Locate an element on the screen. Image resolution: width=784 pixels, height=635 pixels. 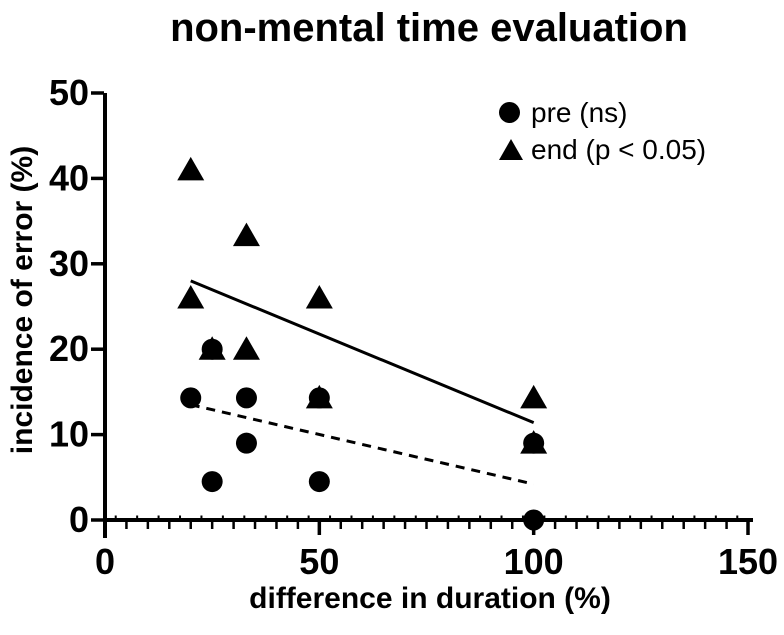
legend-item-pre: pre (ns) is located at coordinates (602, 112).